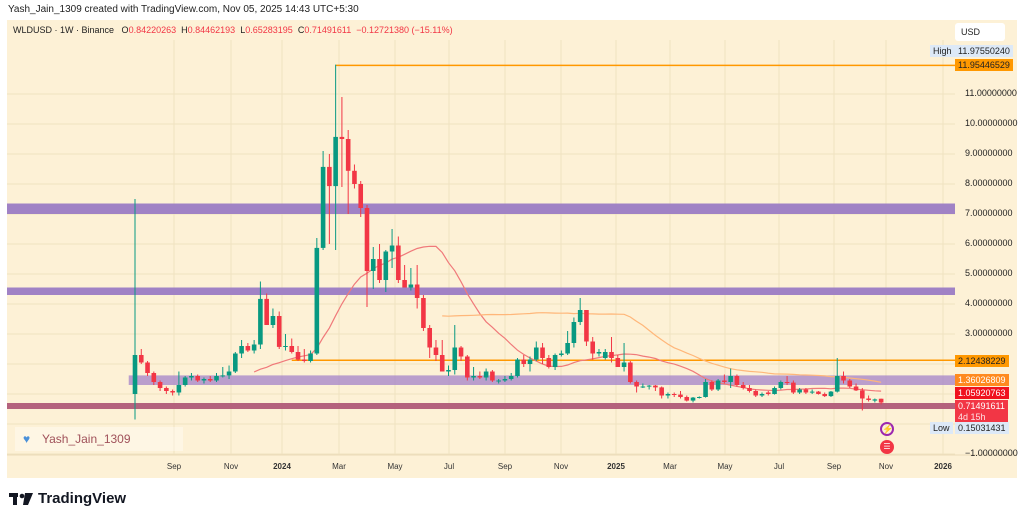  Describe the element at coordinates (616, 466) in the screenshot. I see `time-axis-label: 2025` at that location.